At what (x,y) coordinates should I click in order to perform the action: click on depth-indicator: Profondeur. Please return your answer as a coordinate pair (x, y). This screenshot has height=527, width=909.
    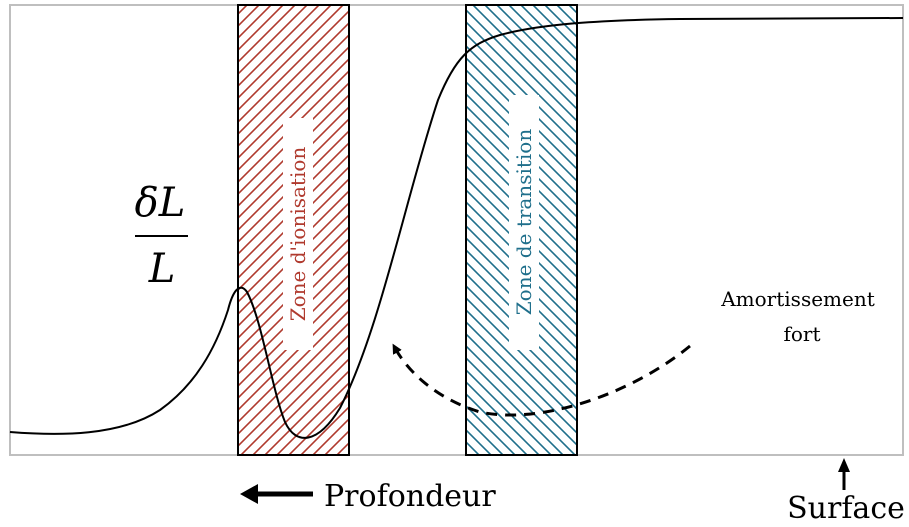
    Looking at the image, I should click on (368, 496).